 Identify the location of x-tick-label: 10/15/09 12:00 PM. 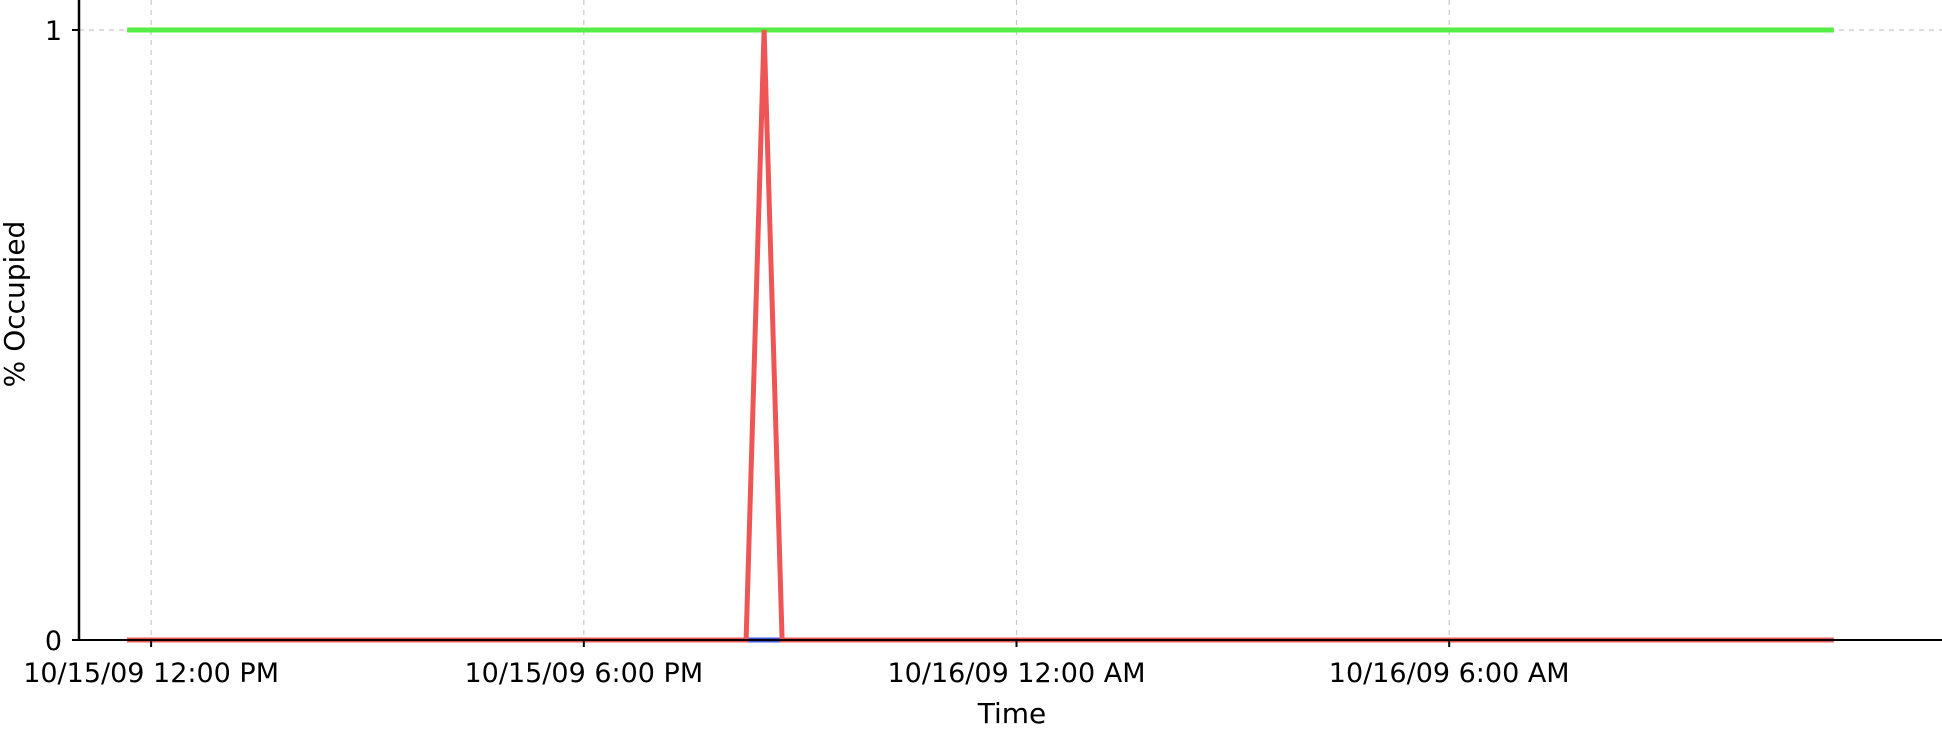
(151, 673).